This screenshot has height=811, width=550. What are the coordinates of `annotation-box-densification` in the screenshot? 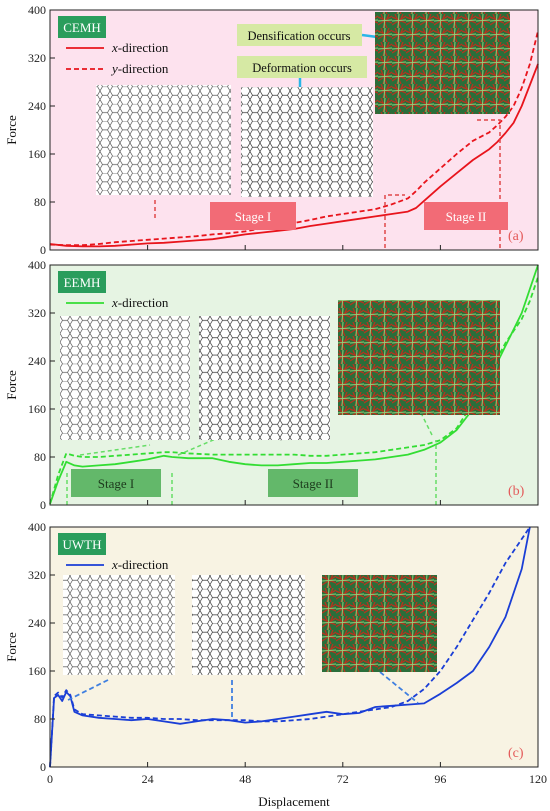 It's located at (299, 35).